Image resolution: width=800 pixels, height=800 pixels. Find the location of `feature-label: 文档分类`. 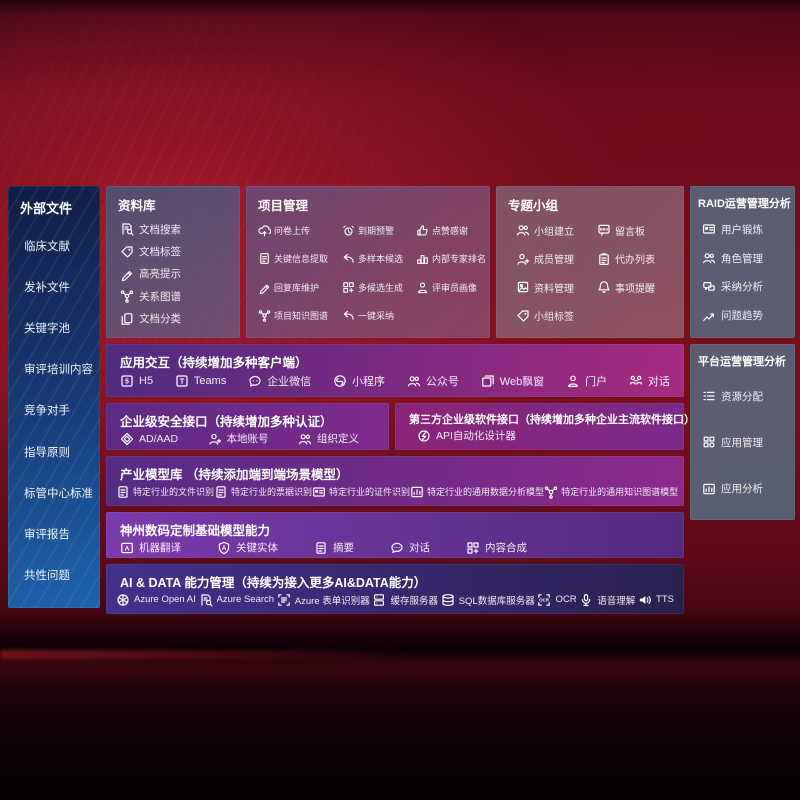

feature-label: 文档分类 is located at coordinates (160, 319).